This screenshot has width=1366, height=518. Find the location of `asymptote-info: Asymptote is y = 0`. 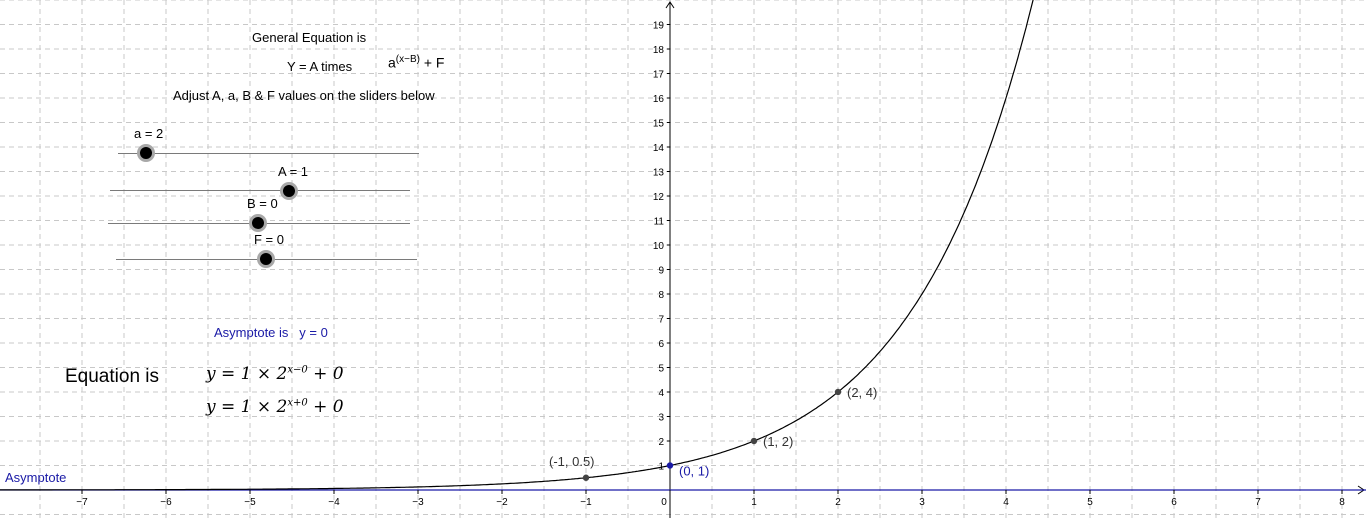

asymptote-info: Asymptote is y = 0 is located at coordinates (271, 332).